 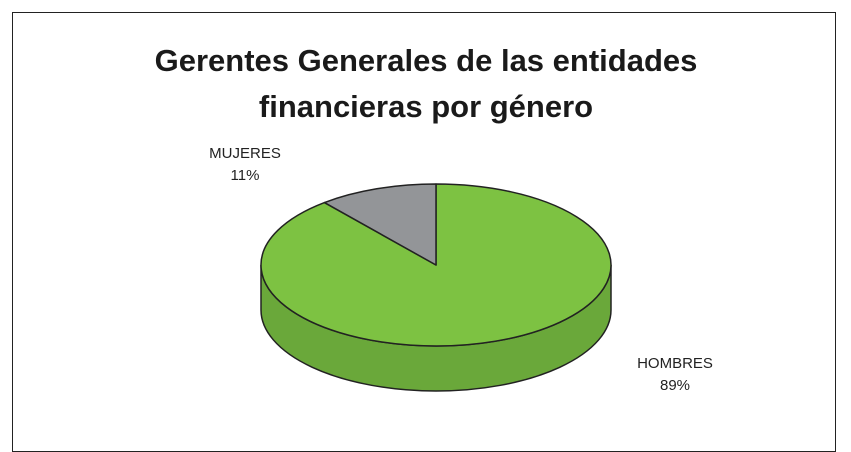 I want to click on slice-value-label: 11%, so click(x=245, y=175).